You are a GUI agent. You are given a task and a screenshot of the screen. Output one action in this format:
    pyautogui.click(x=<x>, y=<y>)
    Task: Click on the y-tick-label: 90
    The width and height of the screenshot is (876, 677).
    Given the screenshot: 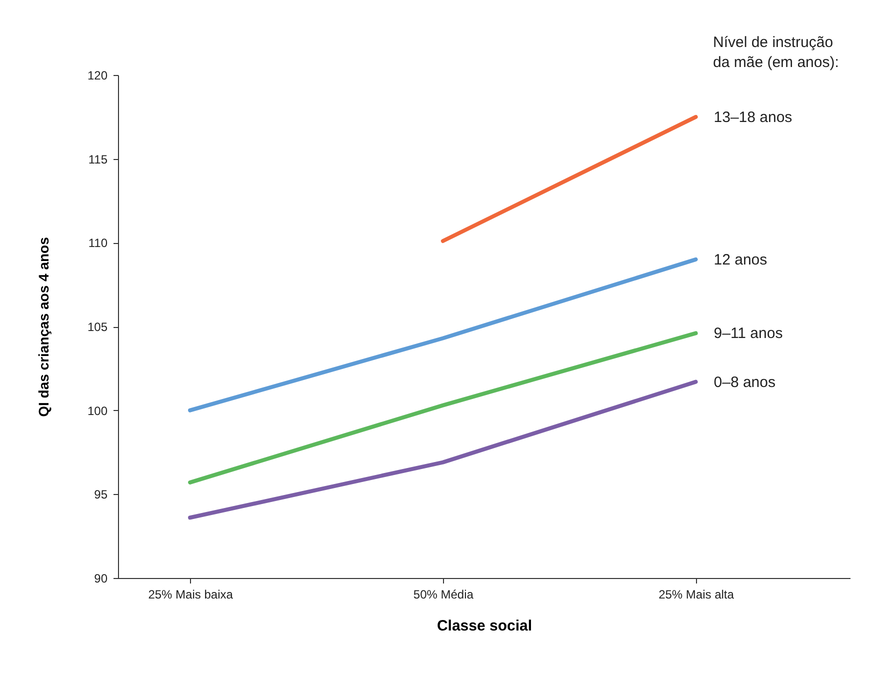 What is the action you would take?
    pyautogui.click(x=101, y=579)
    